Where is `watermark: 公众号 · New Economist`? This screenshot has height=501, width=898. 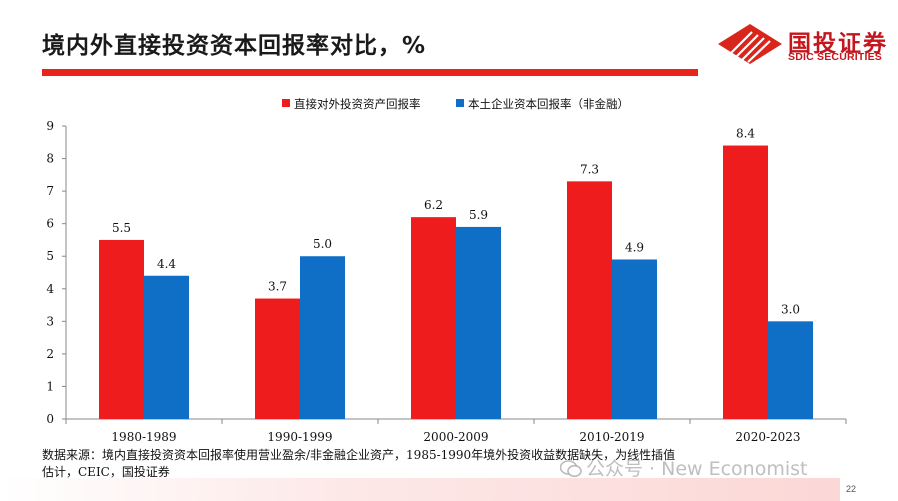 watermark: 公众号 · New Economist is located at coordinates (683, 467).